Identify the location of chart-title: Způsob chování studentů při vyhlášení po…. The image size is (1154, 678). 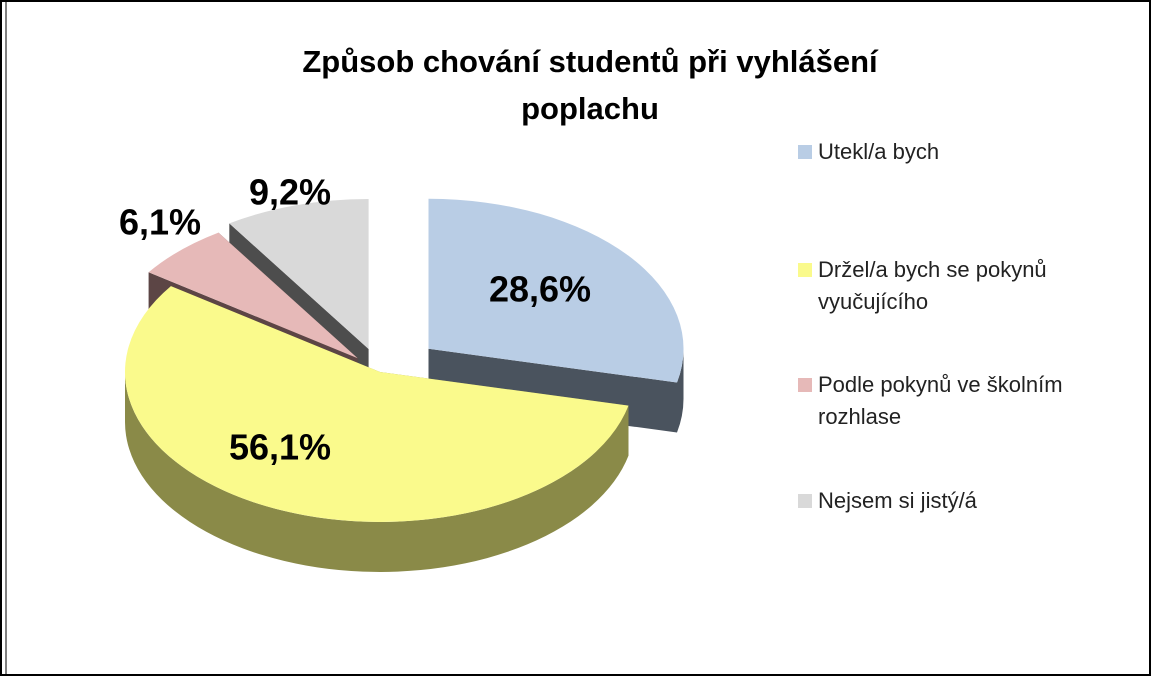
(590, 85).